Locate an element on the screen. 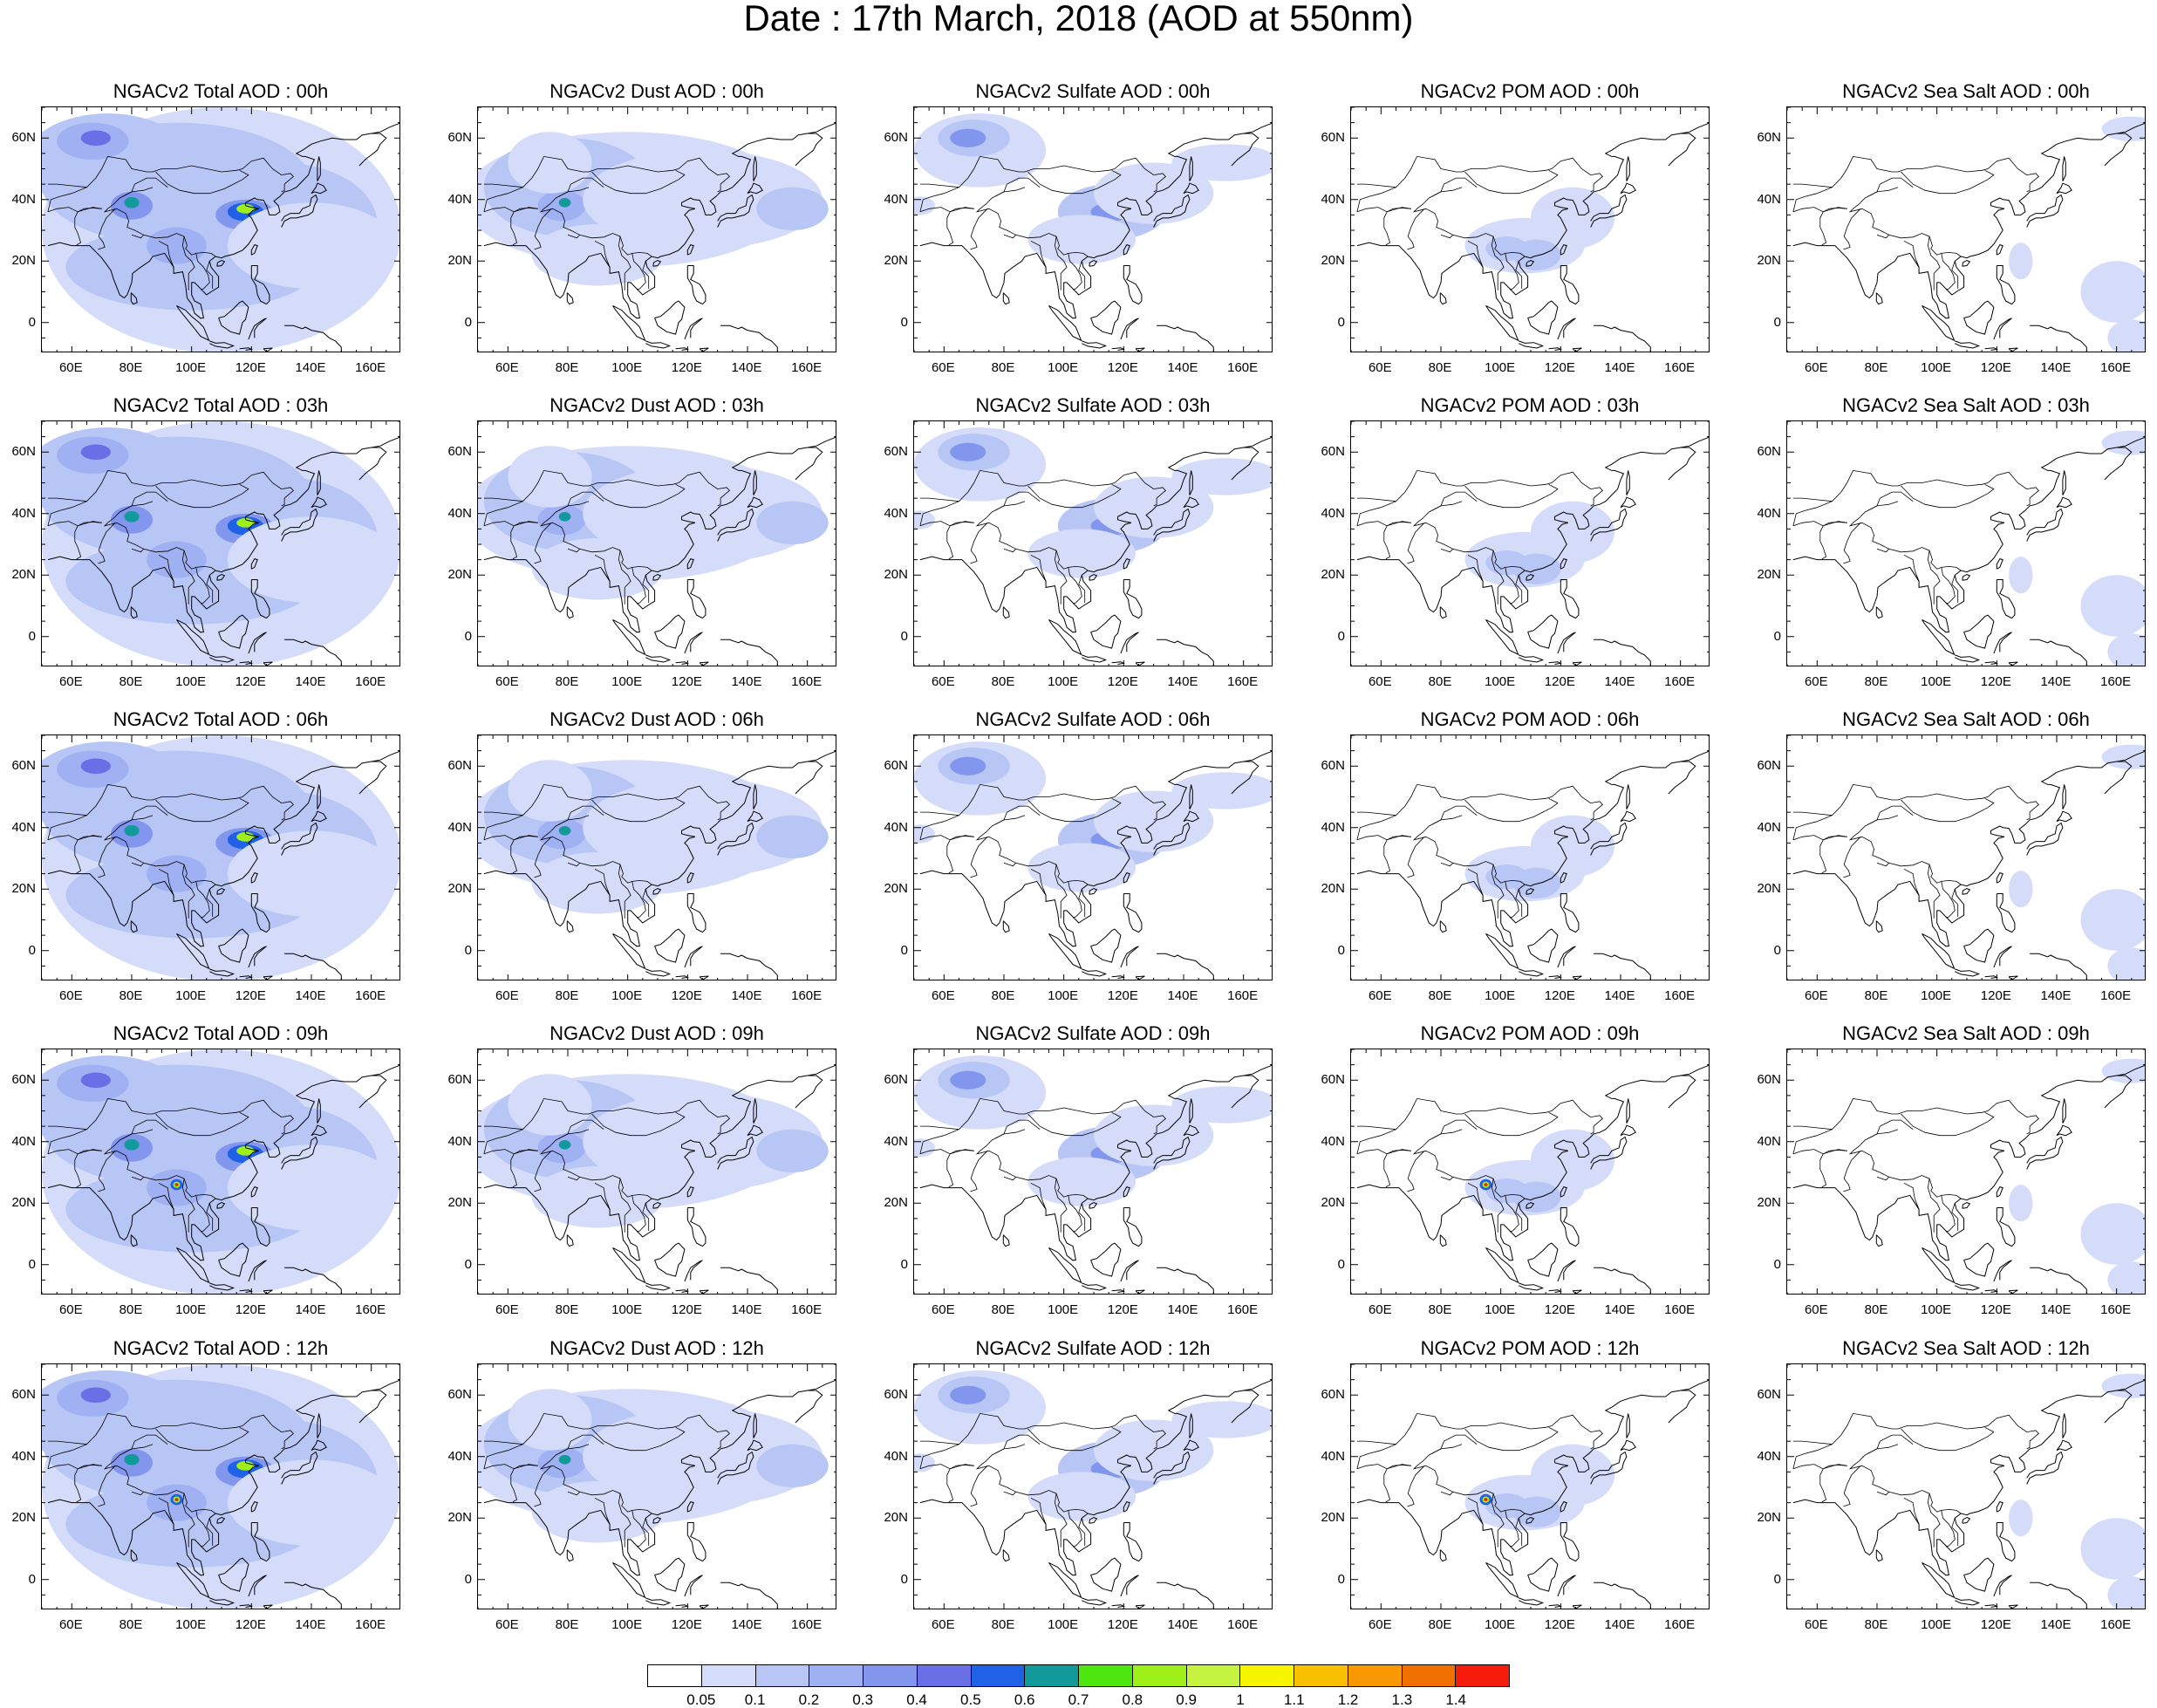  colorbar-label: 0.6 is located at coordinates (1024, 1700).